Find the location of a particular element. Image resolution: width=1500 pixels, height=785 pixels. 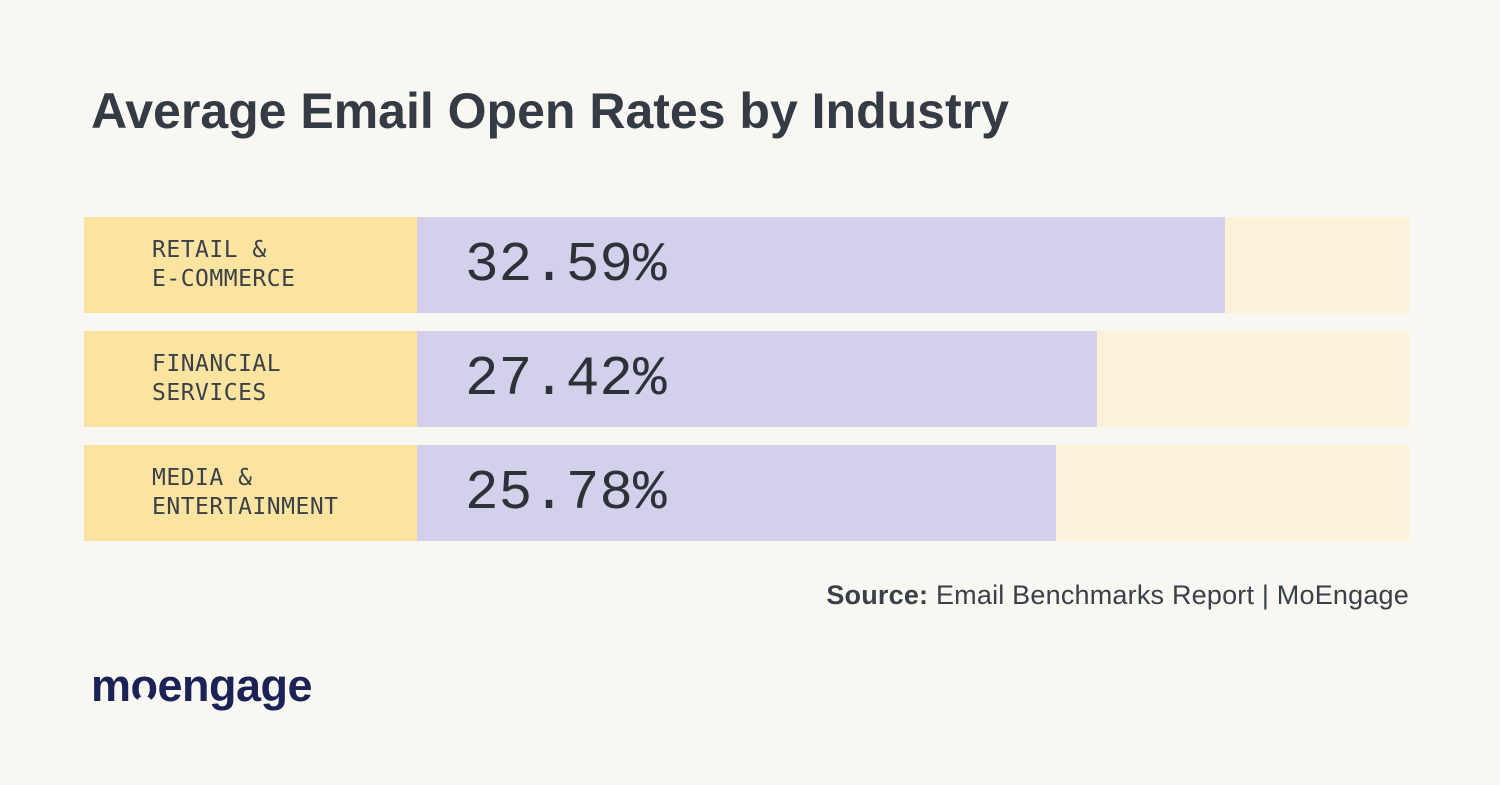

bar-track: 32.59% is located at coordinates (913, 265).